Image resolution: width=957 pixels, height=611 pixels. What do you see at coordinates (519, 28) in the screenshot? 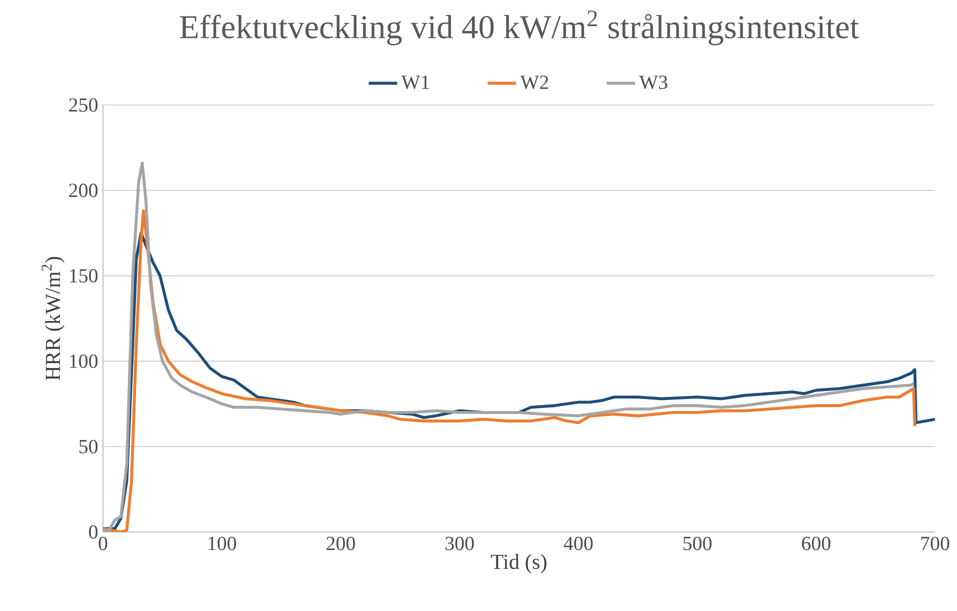
I see `chart-title: Effektutveckling vid 40 kW/m$^{2}$ strålningsintensitet` at bounding box center [519, 28].